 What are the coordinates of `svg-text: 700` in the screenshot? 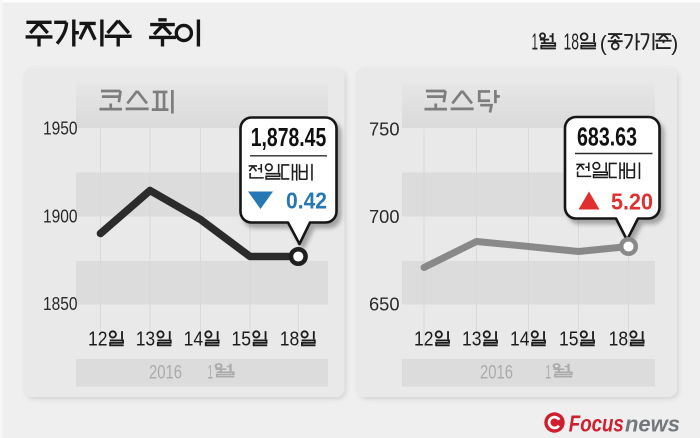 It's located at (384, 217).